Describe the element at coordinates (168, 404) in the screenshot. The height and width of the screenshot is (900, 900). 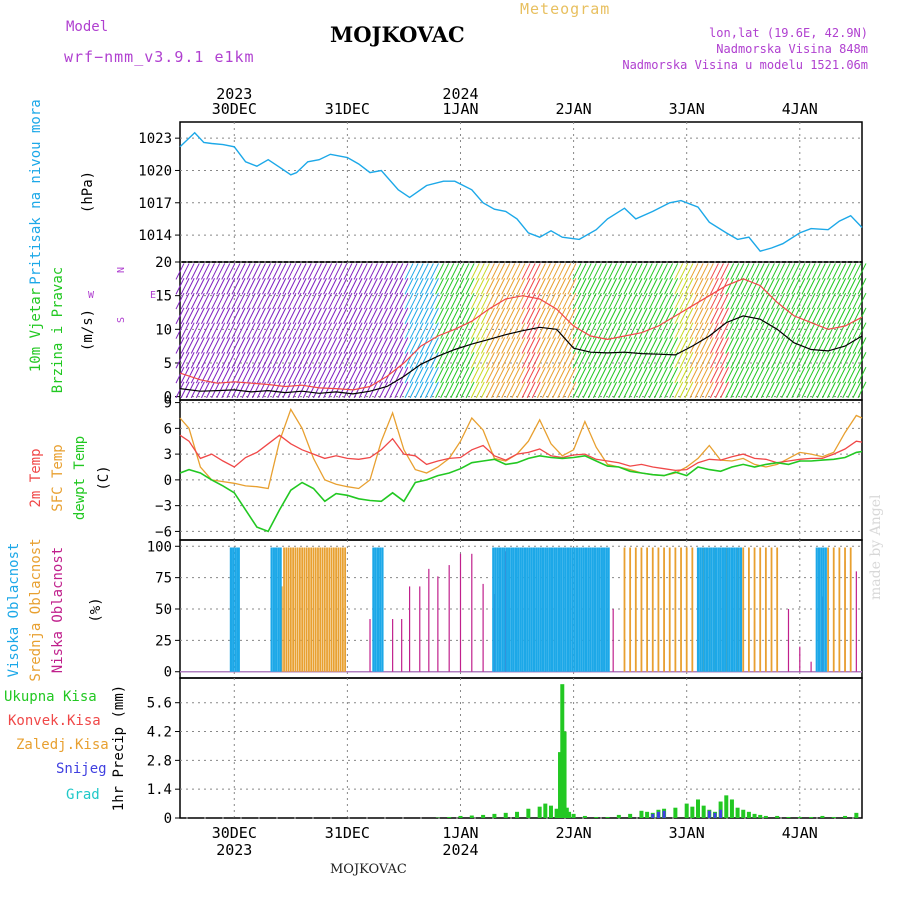
I see `y-tick-label: 9` at that location.